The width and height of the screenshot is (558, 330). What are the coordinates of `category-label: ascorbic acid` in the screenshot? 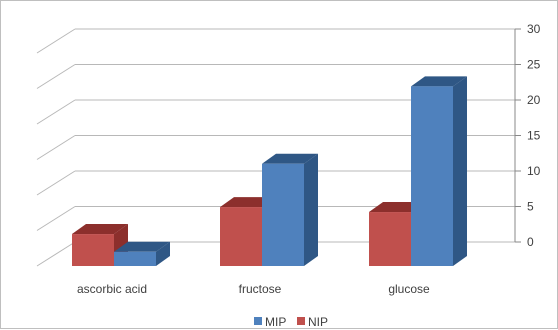 It's located at (112, 289).